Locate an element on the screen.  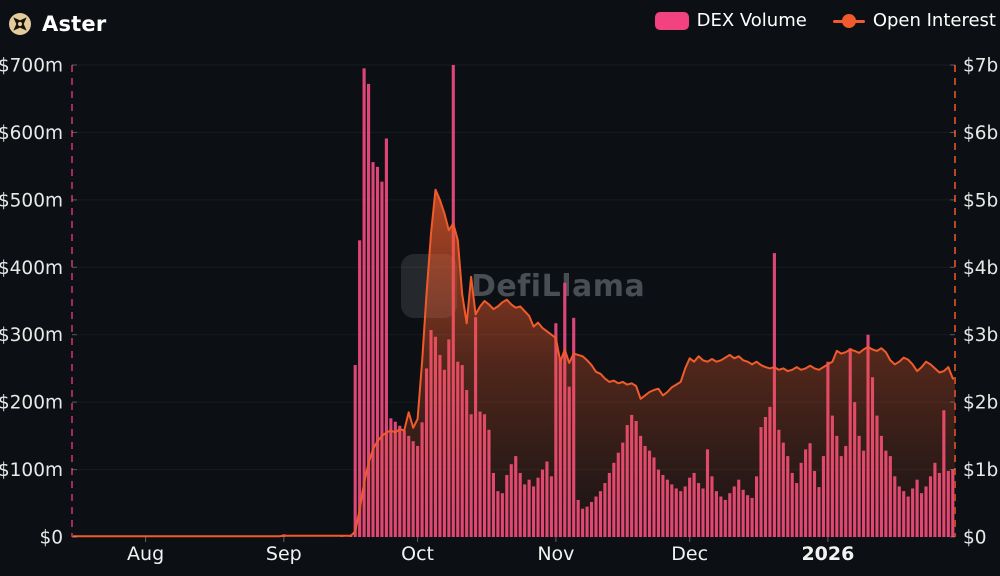
y-tick-label-right: $7b is located at coordinates (980, 66).